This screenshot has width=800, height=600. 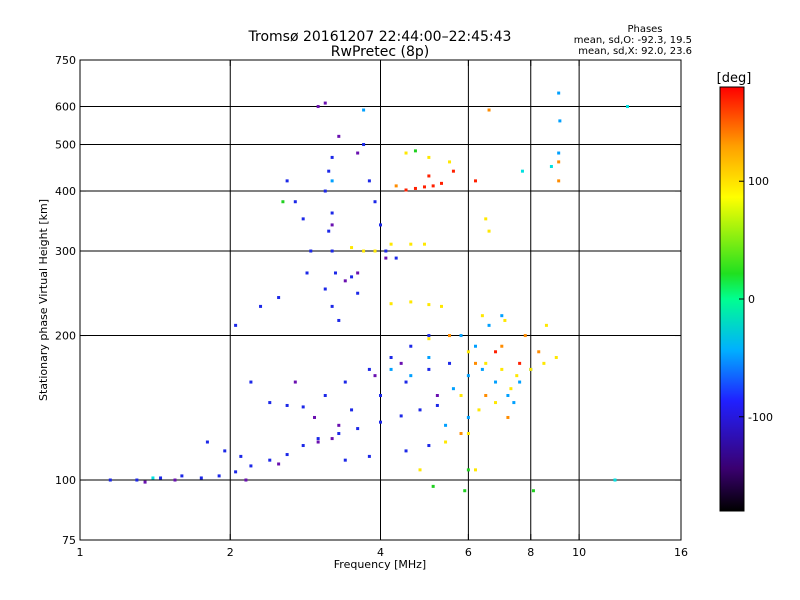 What do you see at coordinates (579, 552) in the screenshot?
I see `x-tick-label: 10` at bounding box center [579, 552].